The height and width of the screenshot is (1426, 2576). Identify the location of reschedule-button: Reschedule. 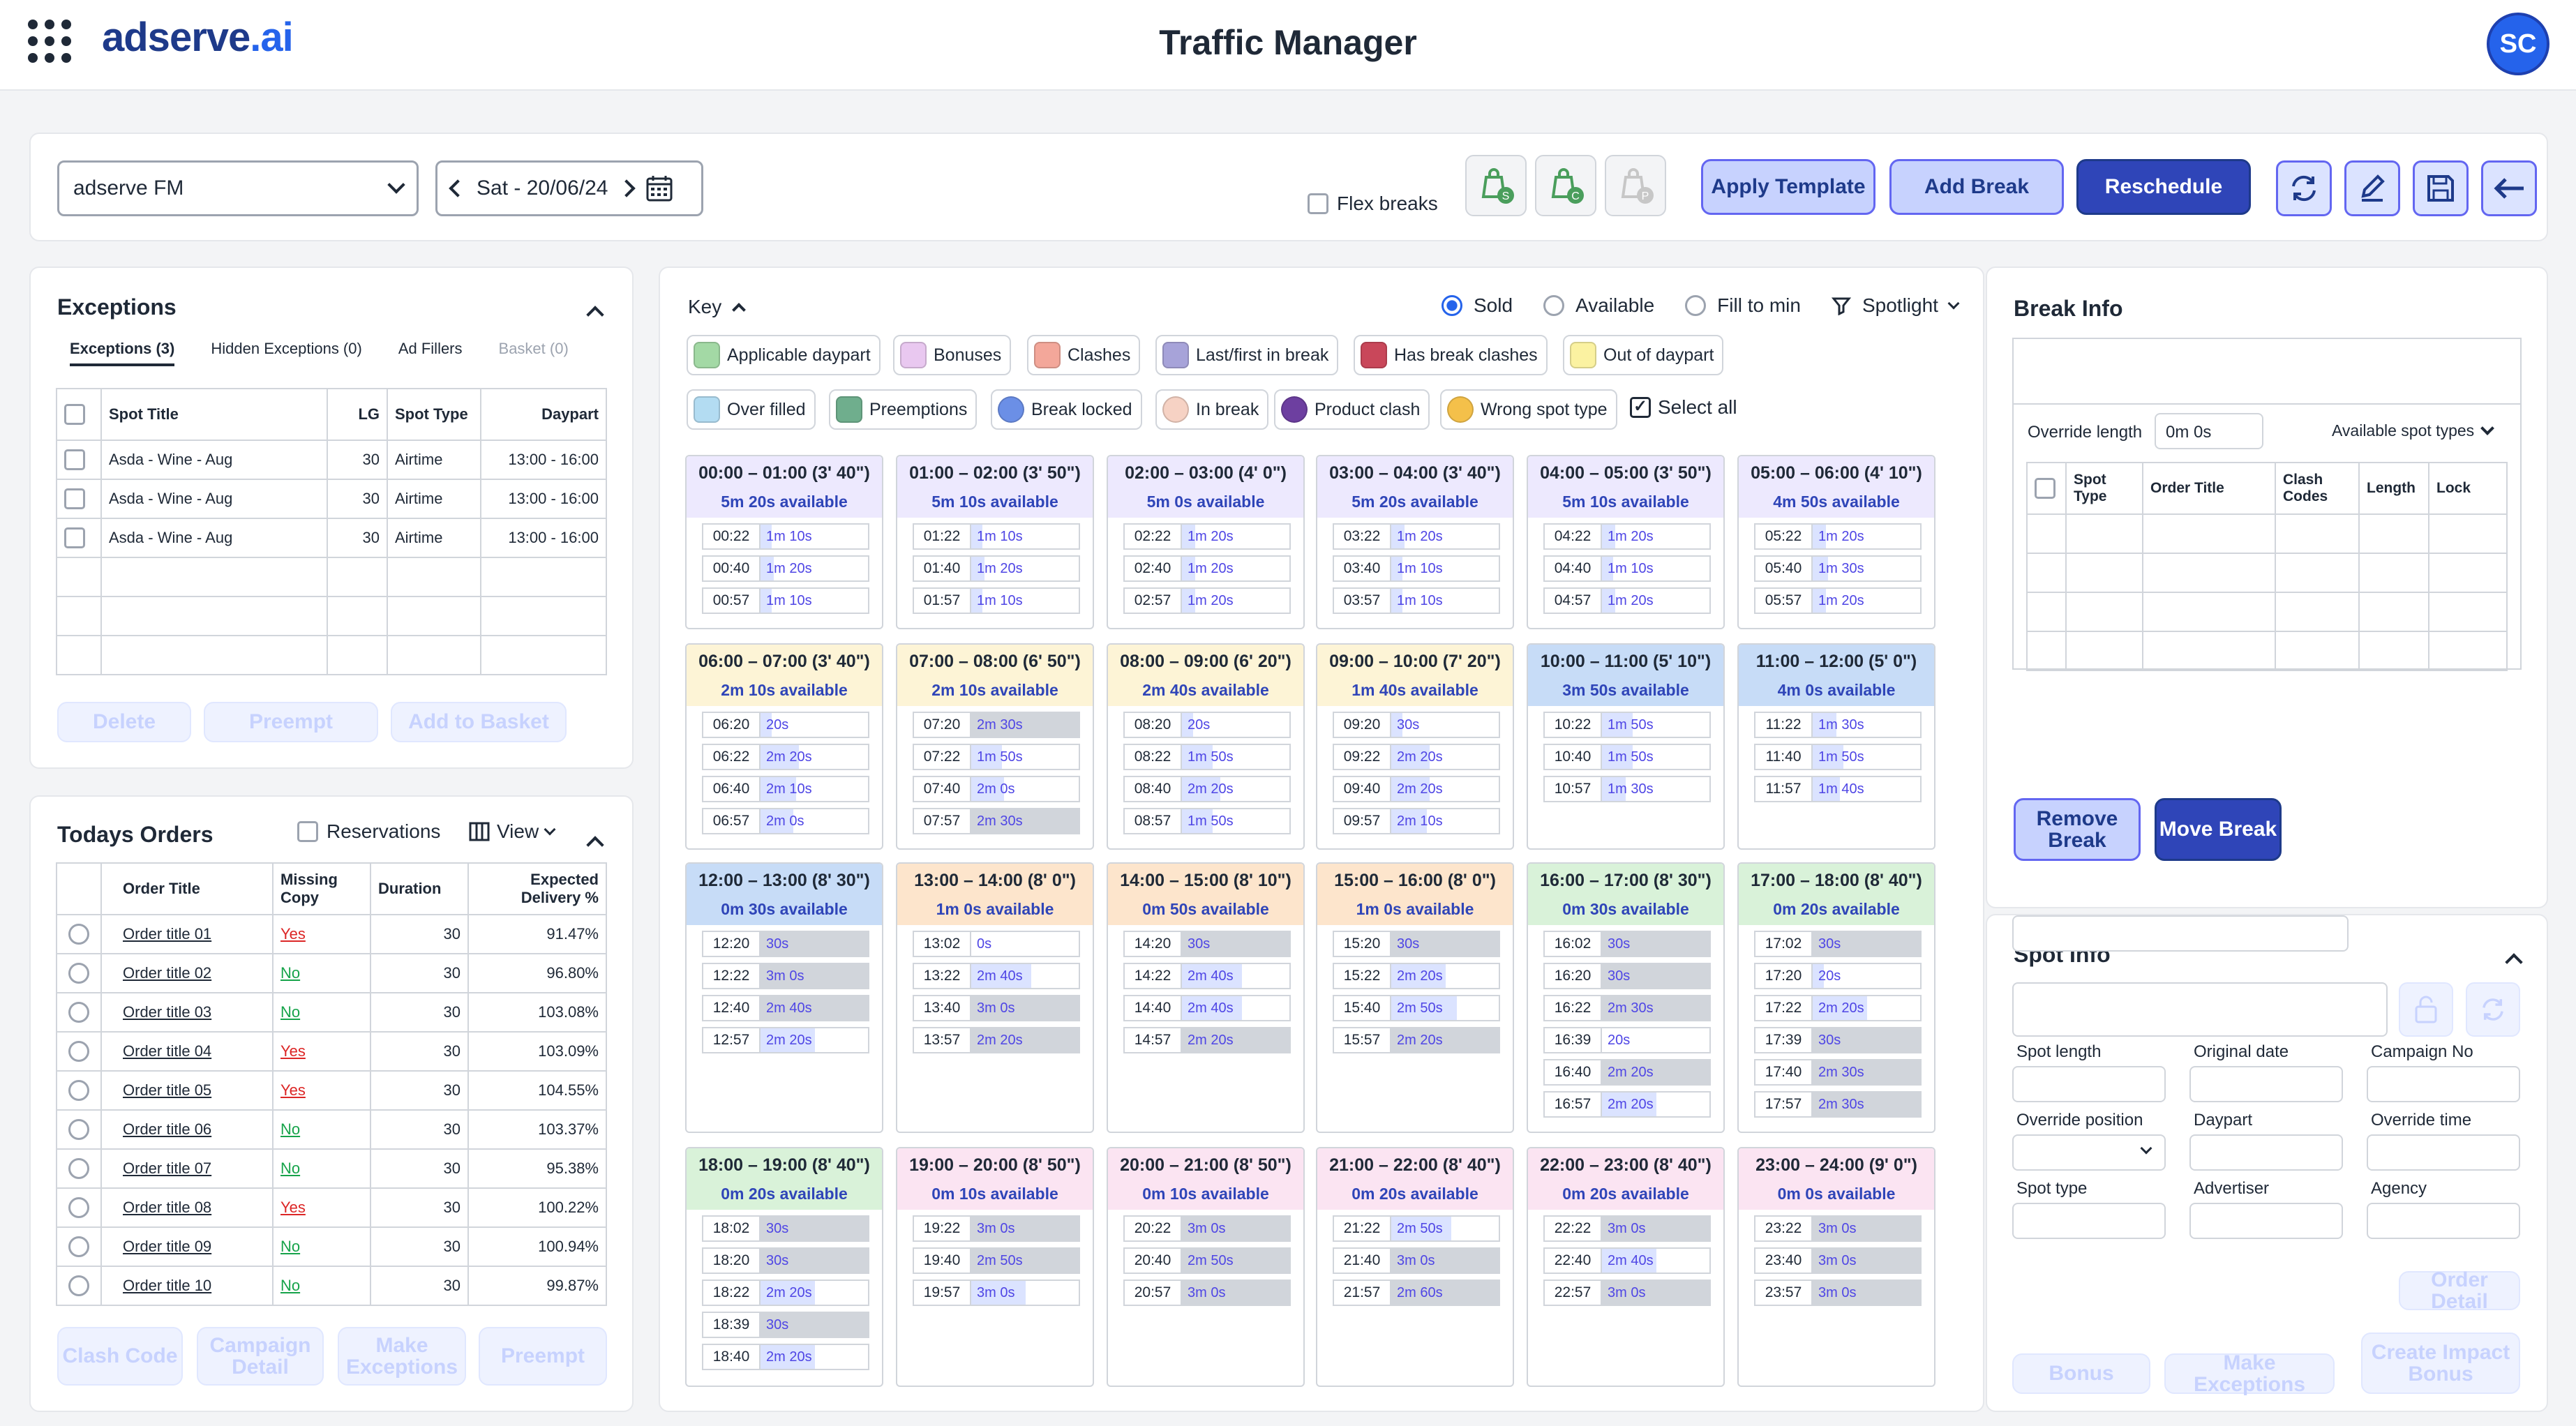
(2163, 187).